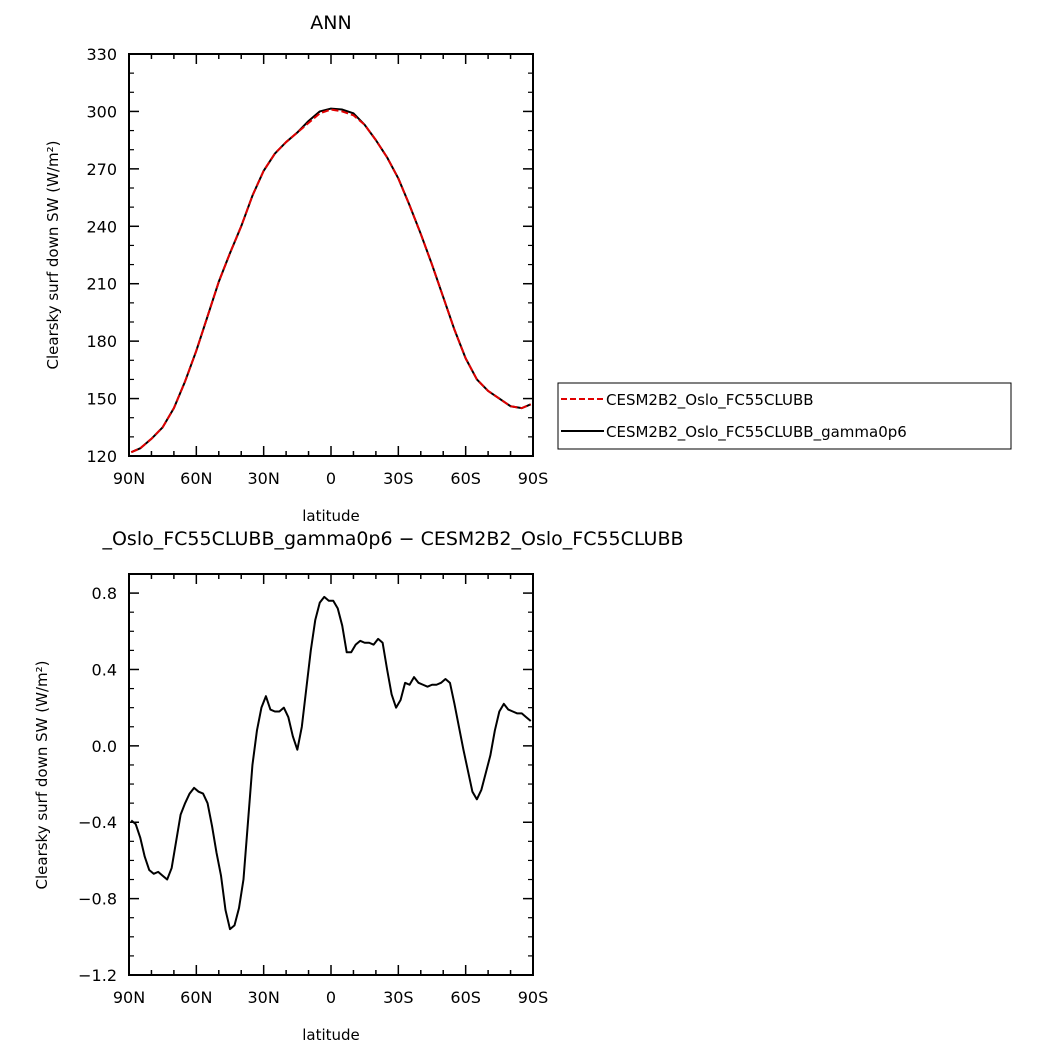 The width and height of the screenshot is (1052, 1050). Describe the element at coordinates (97, 822) in the screenshot. I see `y-tick-label: −0.4` at that location.